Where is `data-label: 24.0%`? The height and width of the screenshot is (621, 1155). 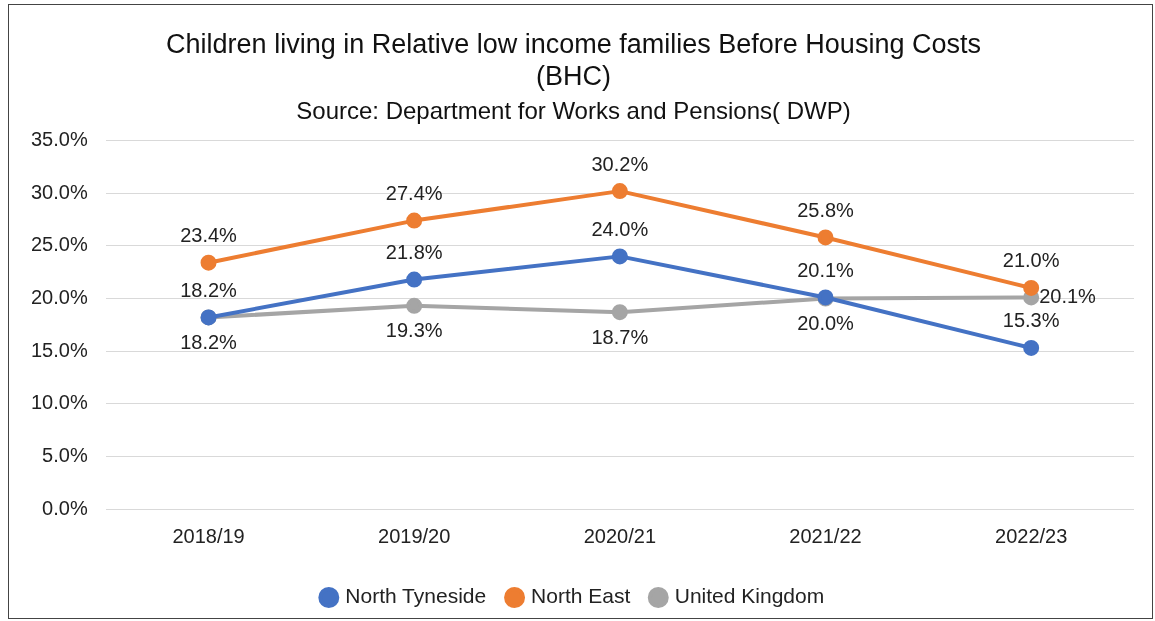 data-label: 24.0% is located at coordinates (620, 228).